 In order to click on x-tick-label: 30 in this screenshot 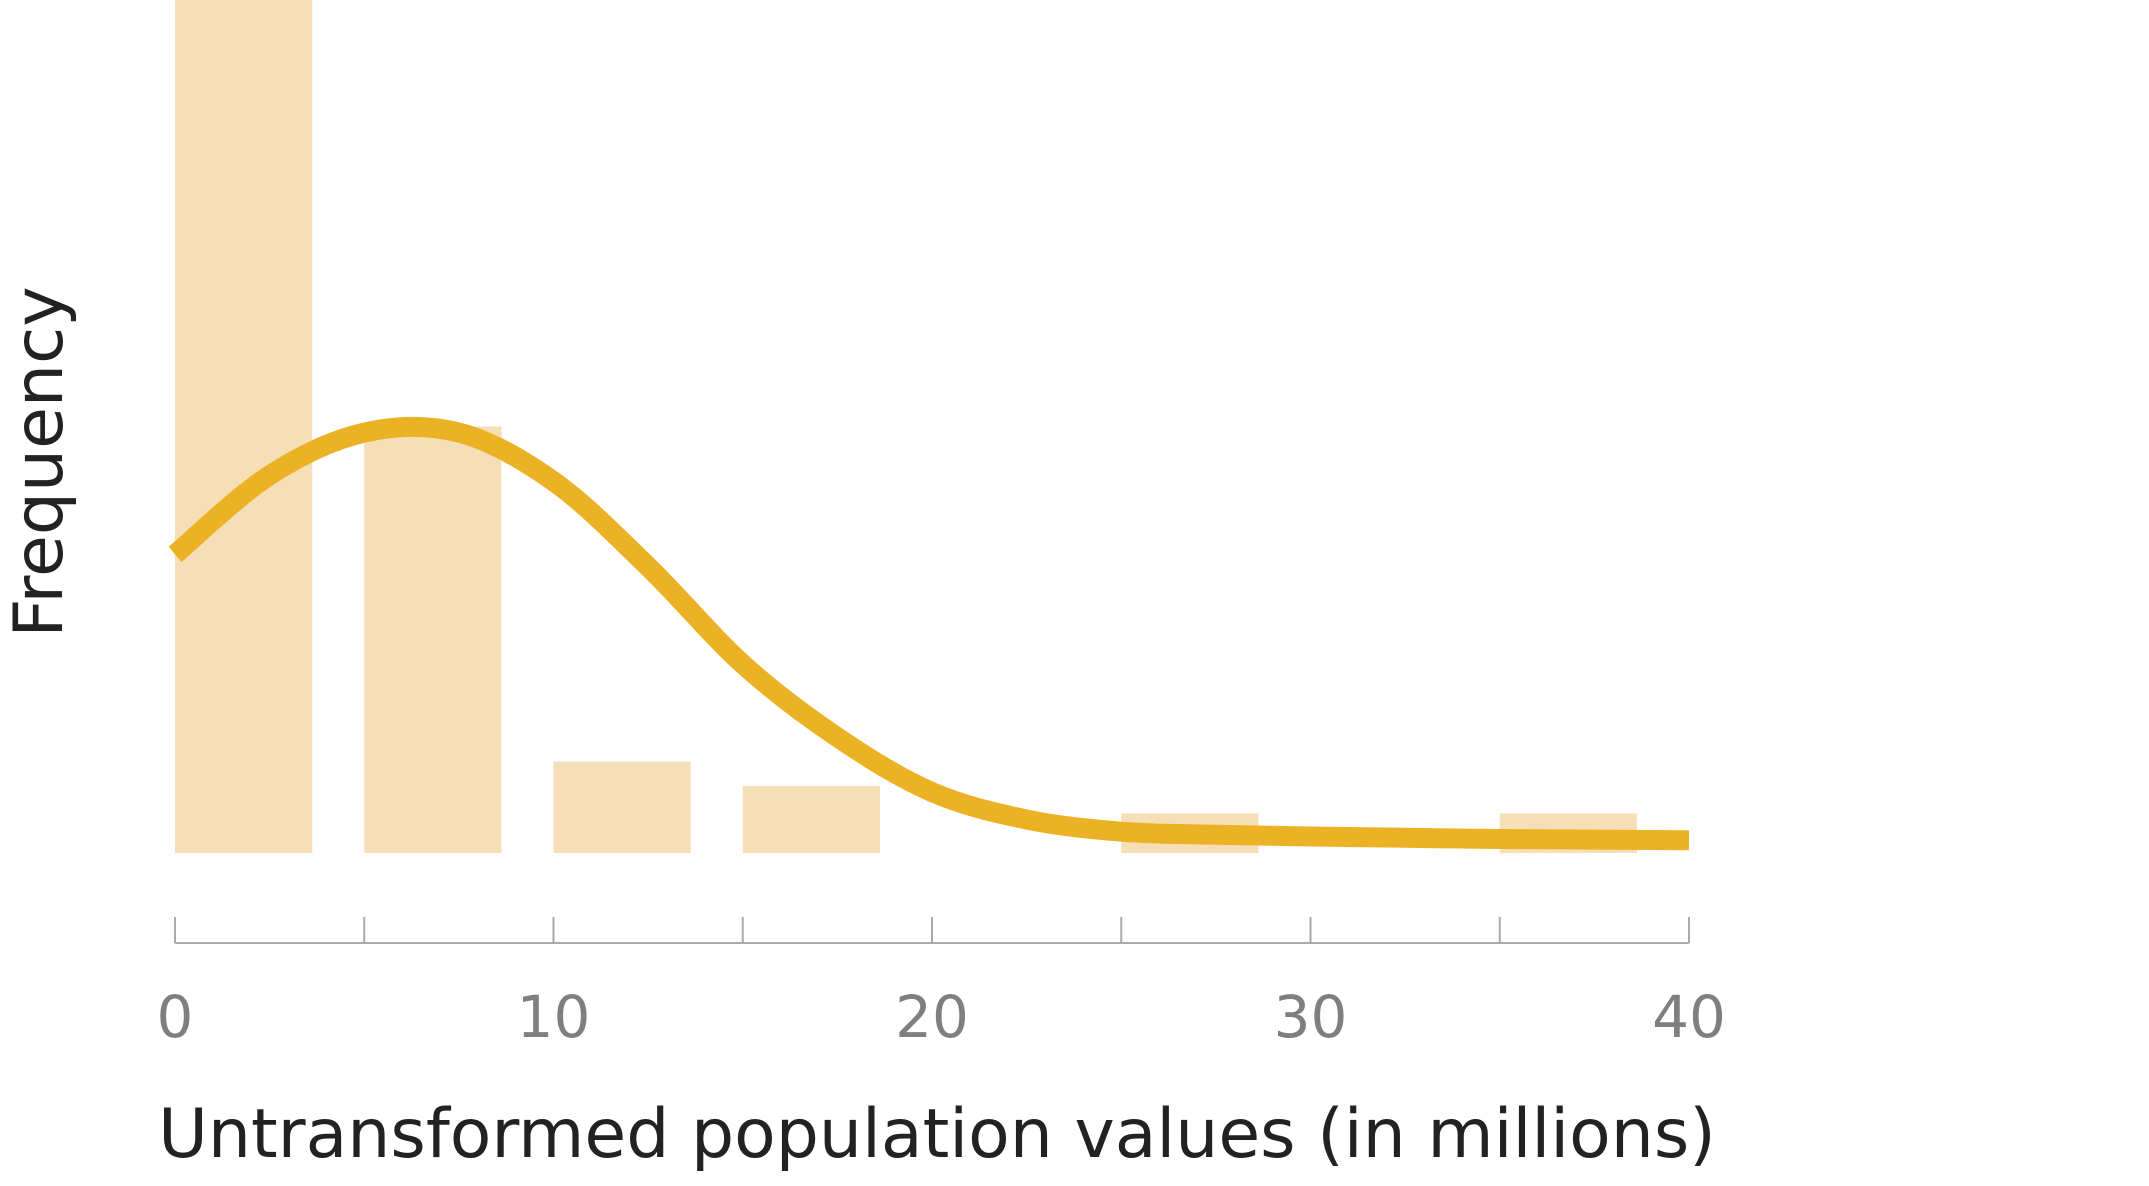, I will do `click(1311, 1017)`.